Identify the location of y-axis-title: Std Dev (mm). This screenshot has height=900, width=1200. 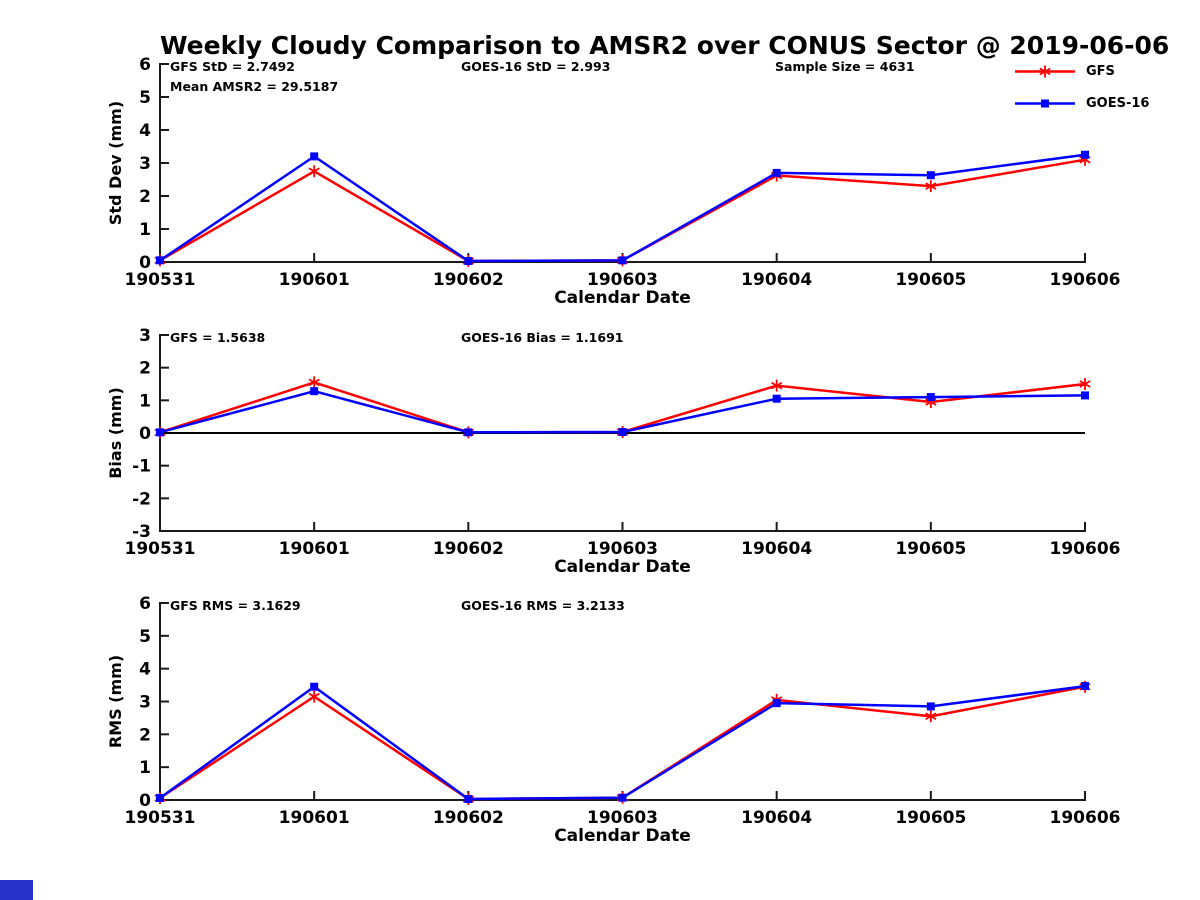
(115, 163).